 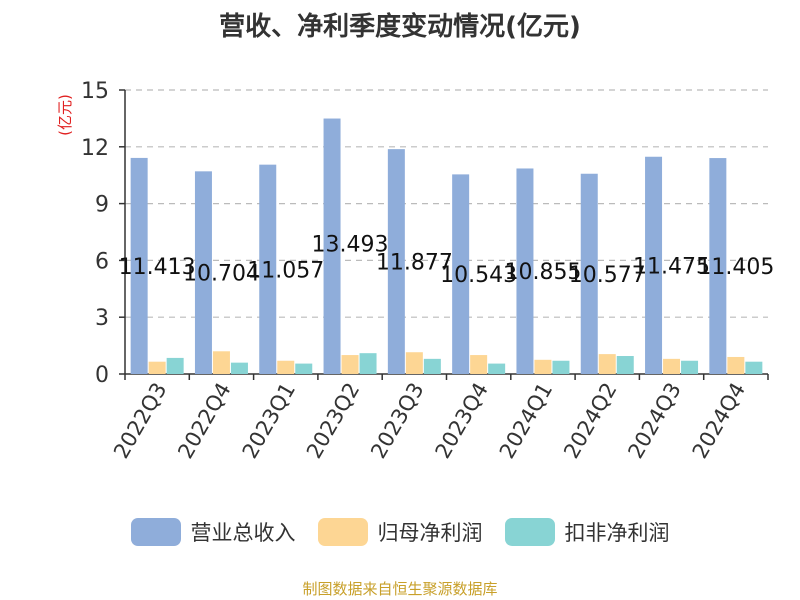 I want to click on x-tick-label: 2023Q3, so click(x=397, y=421).